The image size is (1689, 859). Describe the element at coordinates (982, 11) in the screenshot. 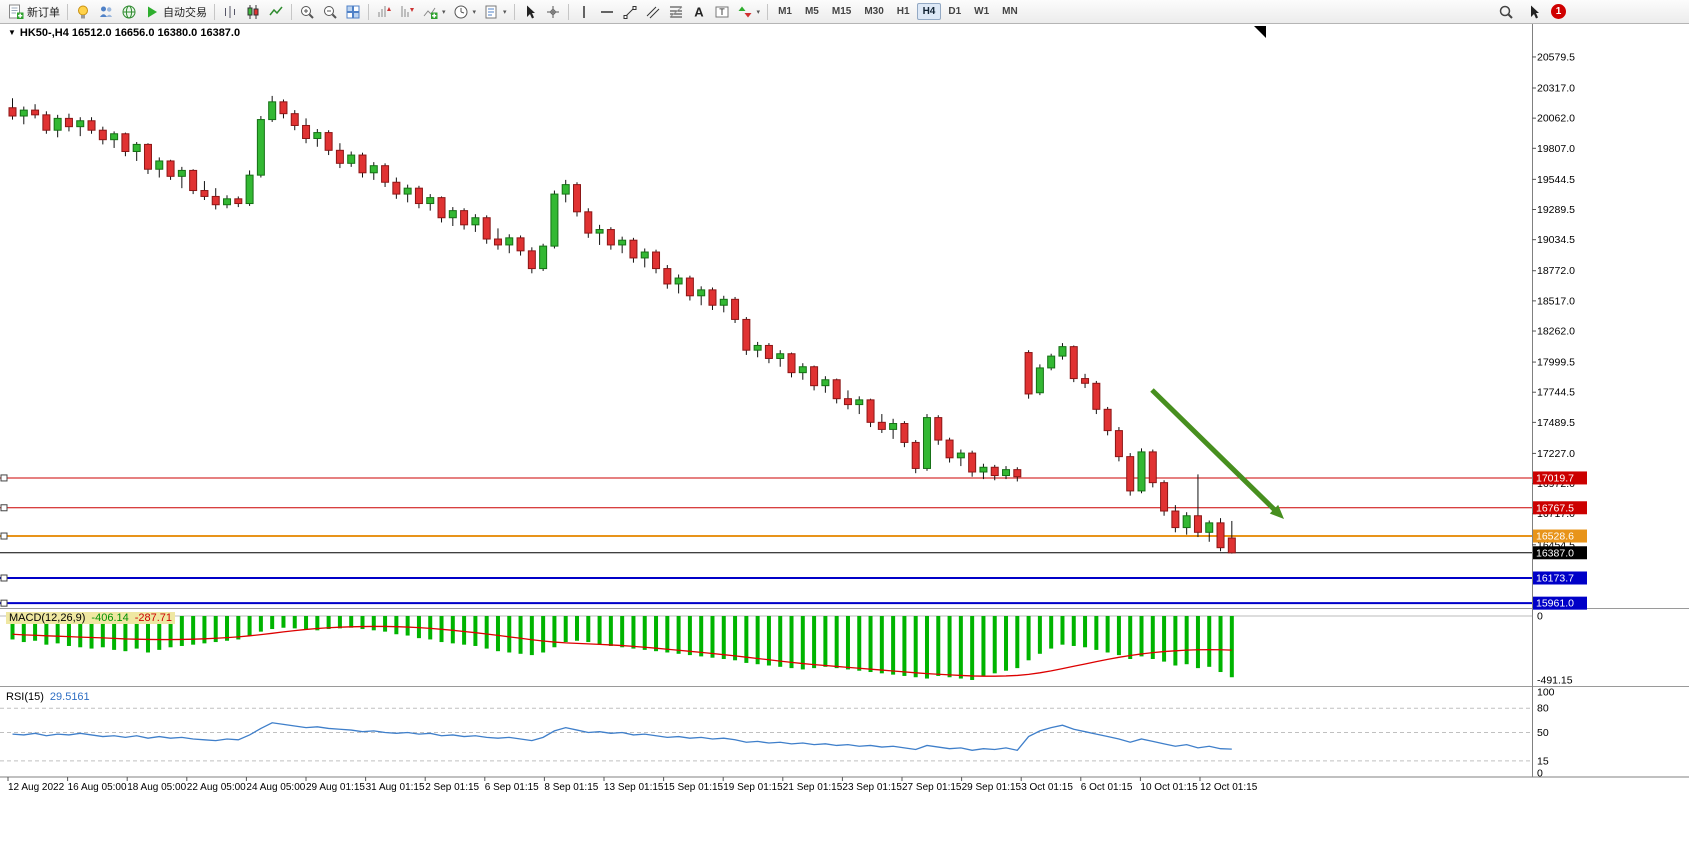

I see `tf-w1-button: W1` at that location.